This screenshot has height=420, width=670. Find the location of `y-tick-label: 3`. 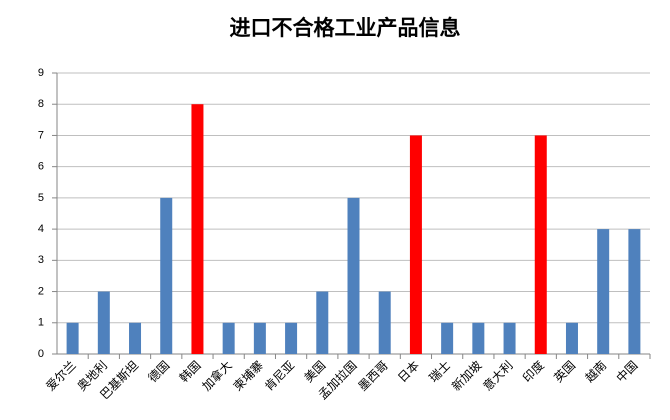

y-tick-label: 3 is located at coordinates (41, 260).